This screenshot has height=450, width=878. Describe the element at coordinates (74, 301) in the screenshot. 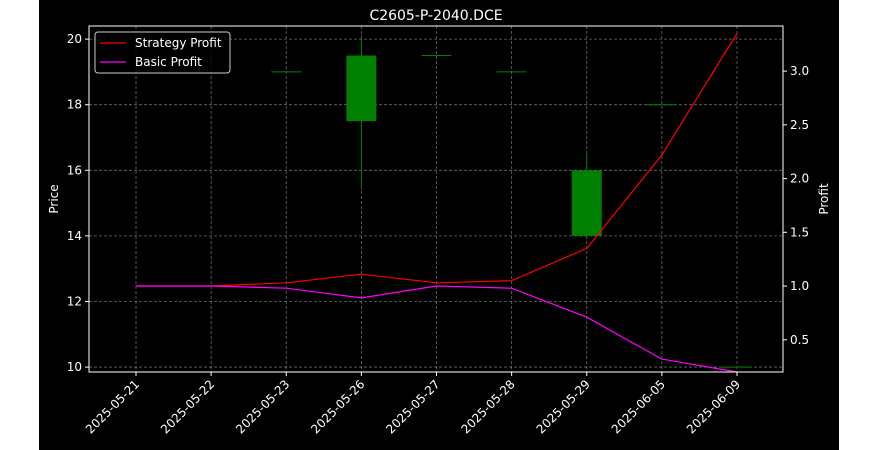

I see `left-tick-label: 12` at that location.